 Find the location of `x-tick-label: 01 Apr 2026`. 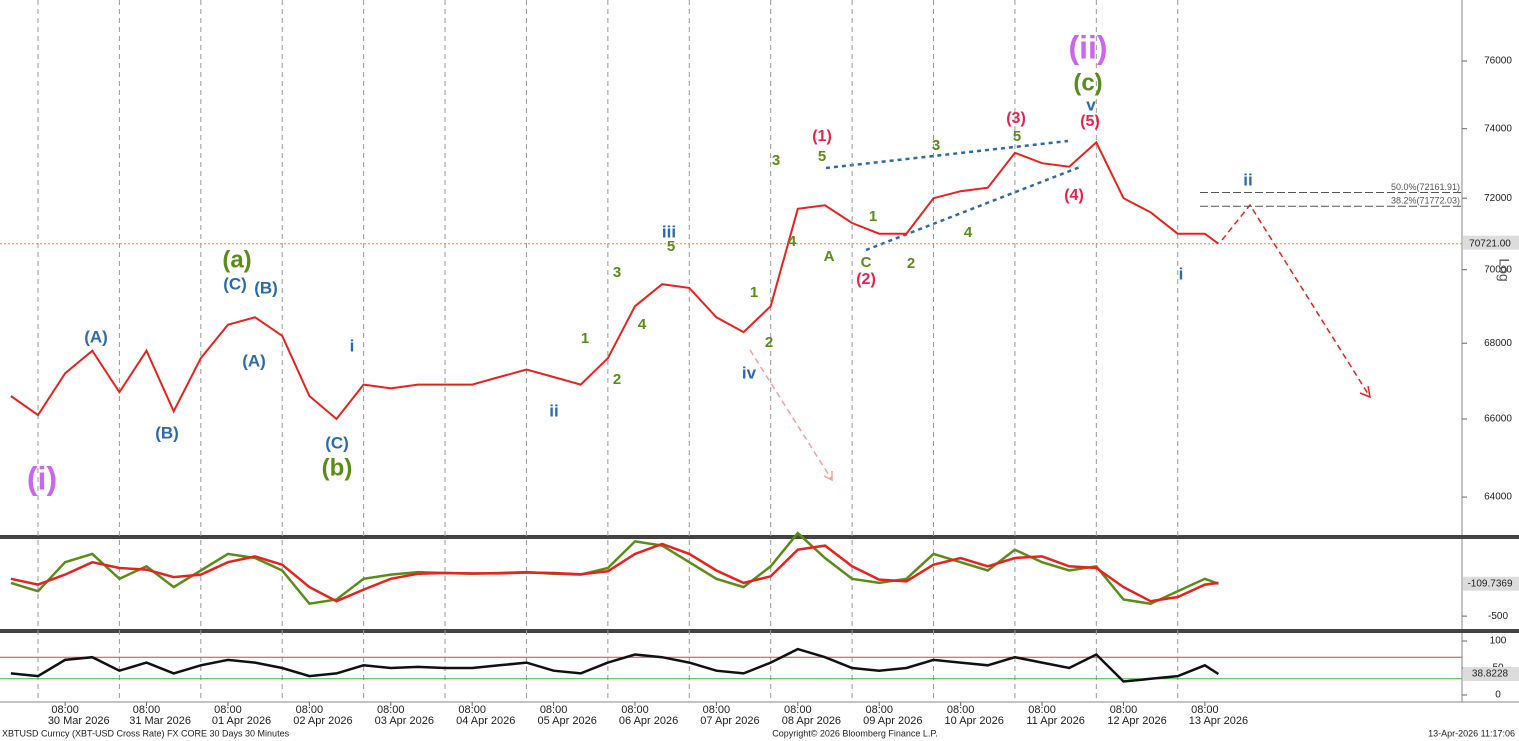

x-tick-label: 01 Apr 2026 is located at coordinates (241, 721).